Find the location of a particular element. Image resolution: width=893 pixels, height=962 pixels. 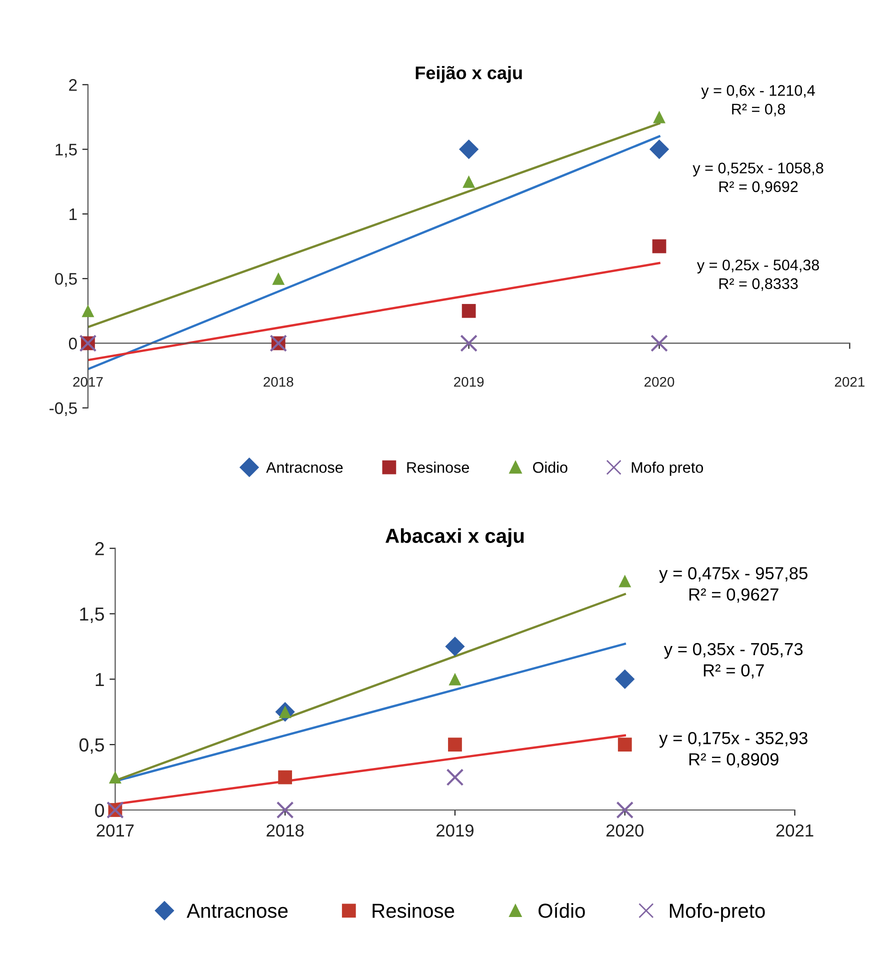

x-tick-label: 2017 is located at coordinates (115, 830).